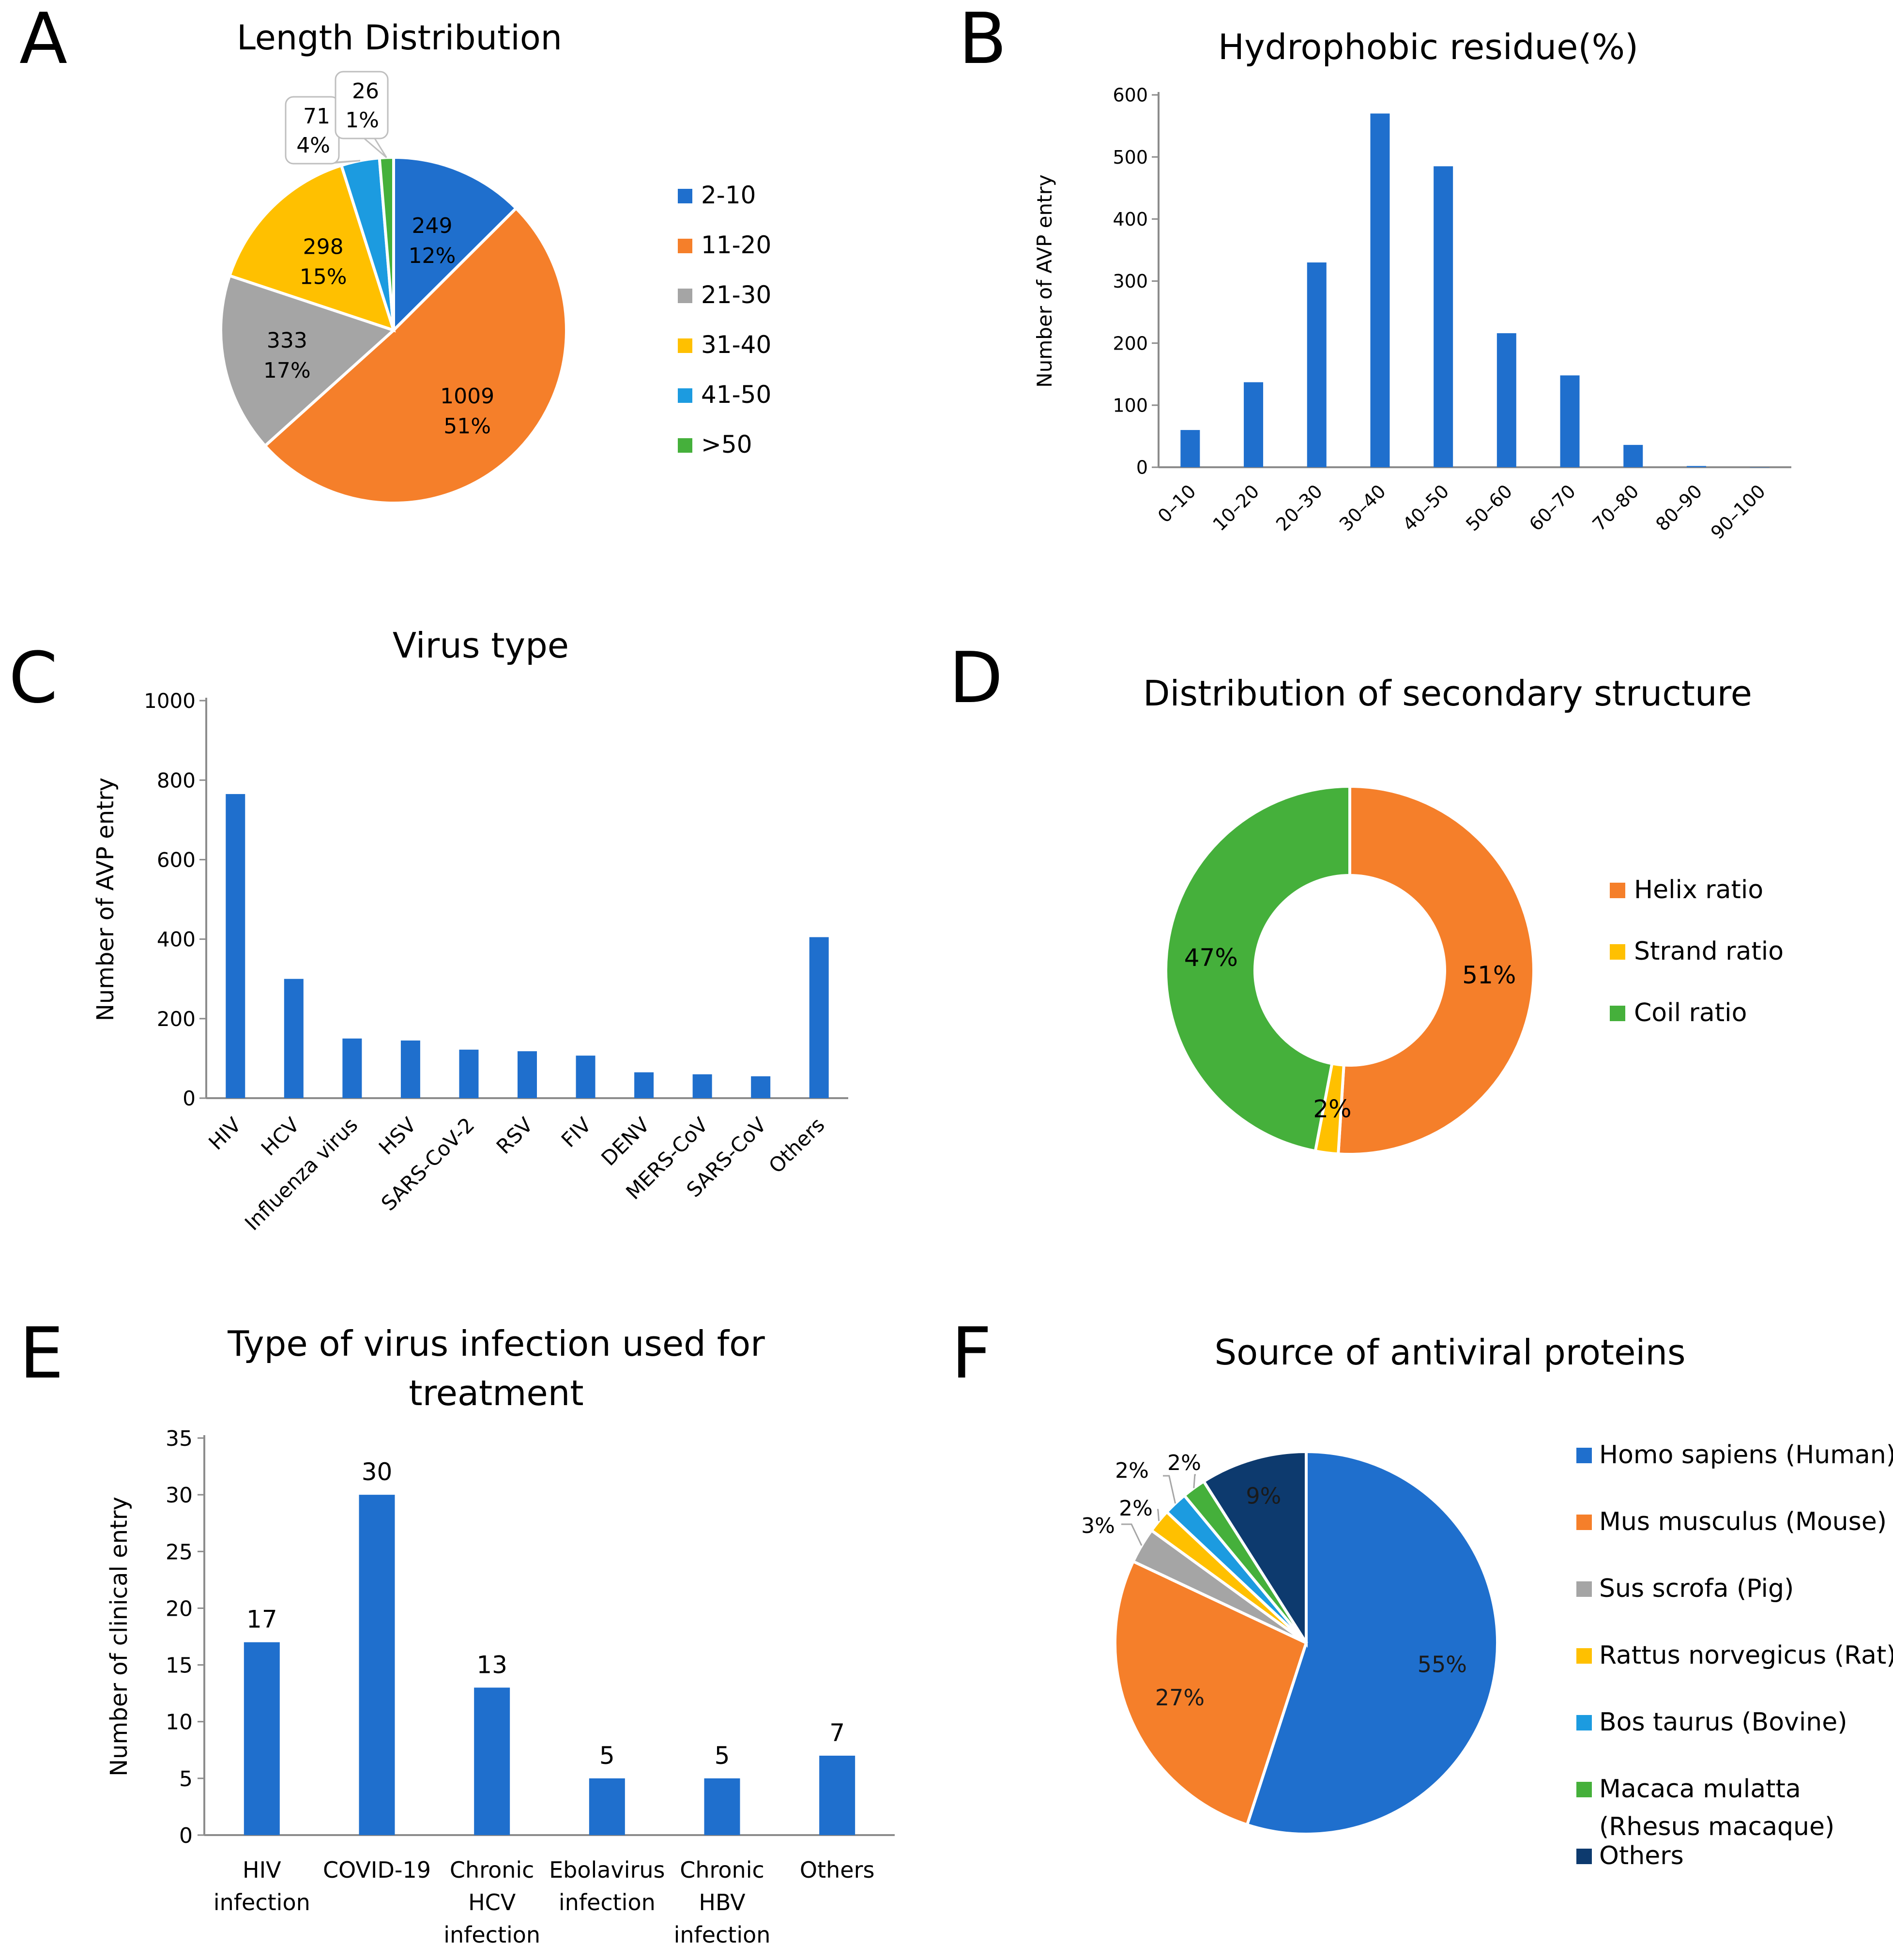 This screenshot has height=1960, width=1893. Describe the element at coordinates (261, 1620) in the screenshot. I see `data-label: 17` at that location.